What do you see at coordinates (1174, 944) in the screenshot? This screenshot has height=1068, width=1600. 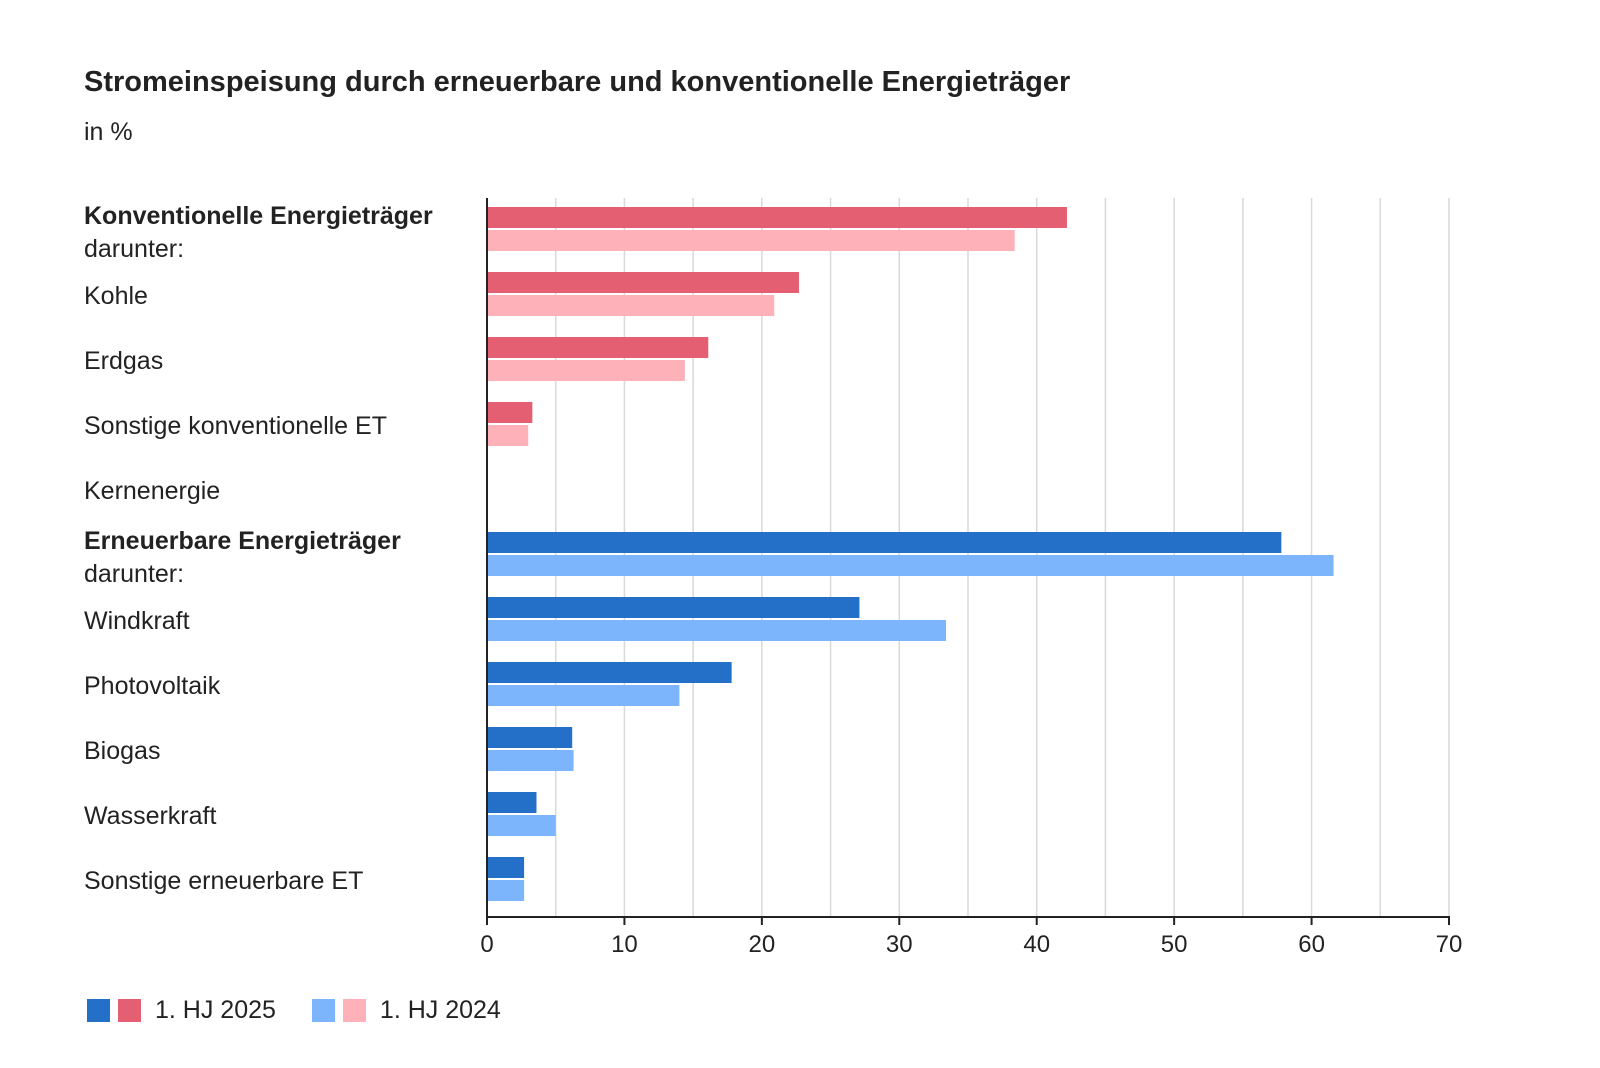 I see `x-tick-label: 50` at bounding box center [1174, 944].